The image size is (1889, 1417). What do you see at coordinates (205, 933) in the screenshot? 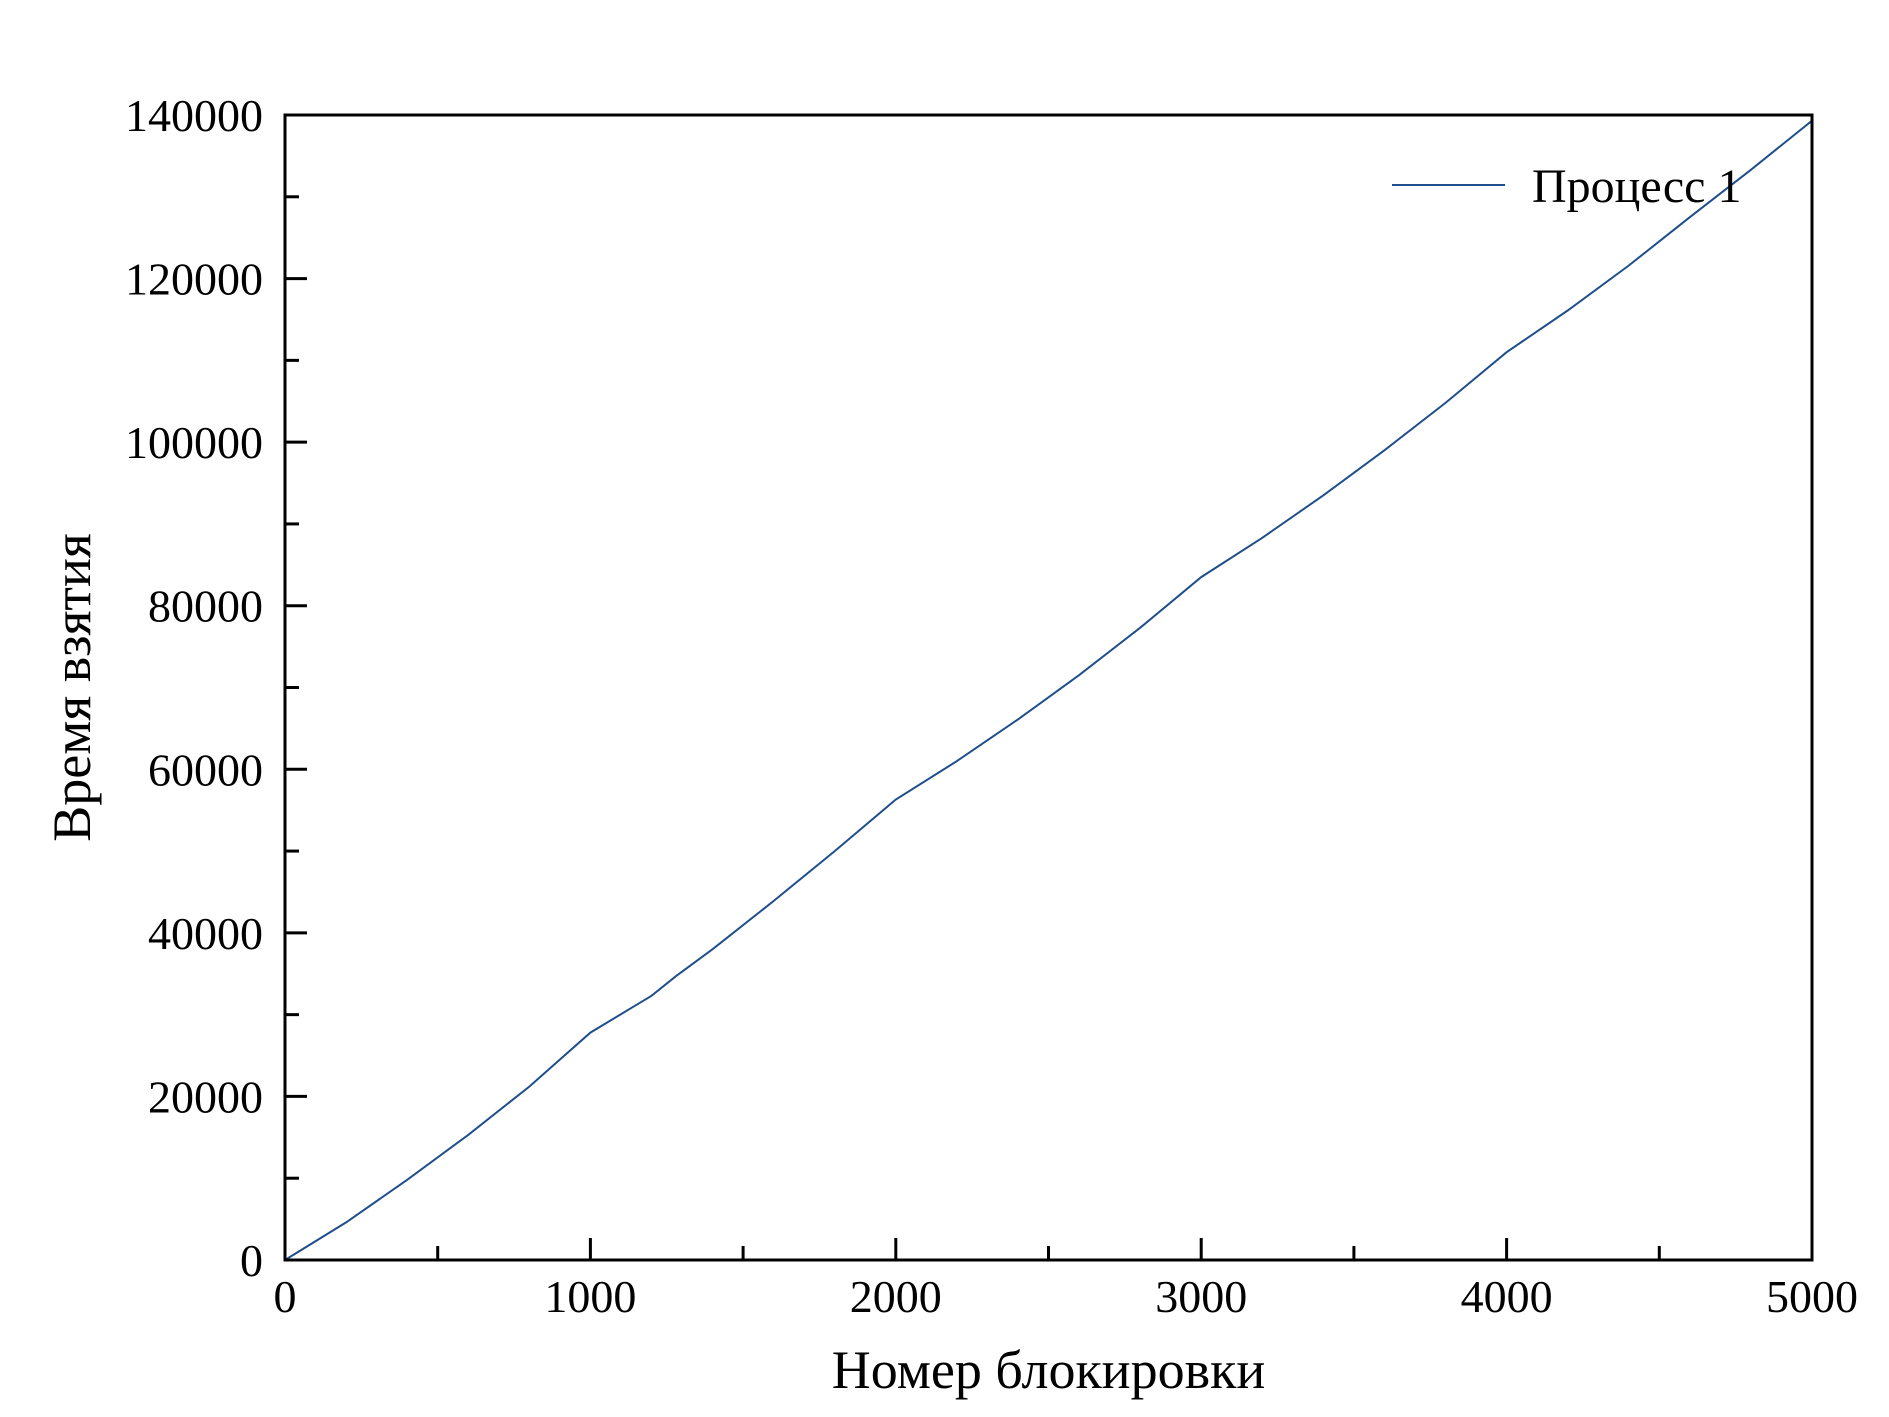
I see `y-tick-label: 40000` at bounding box center [205, 933].